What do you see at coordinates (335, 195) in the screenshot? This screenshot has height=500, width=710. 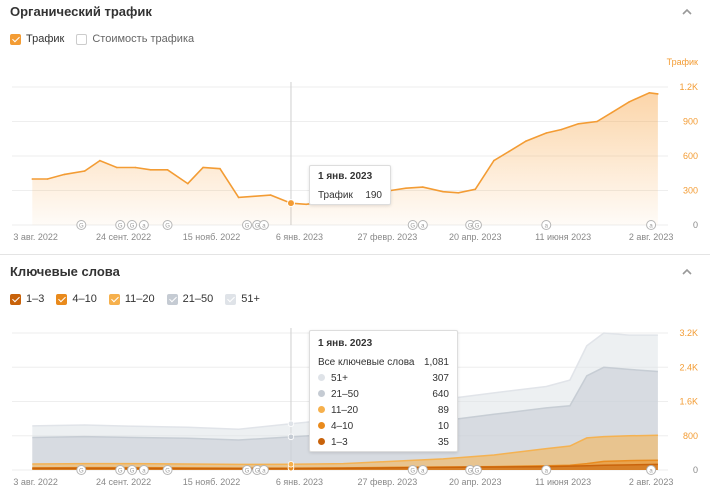 I see `tooltip-label: Трафик` at bounding box center [335, 195].